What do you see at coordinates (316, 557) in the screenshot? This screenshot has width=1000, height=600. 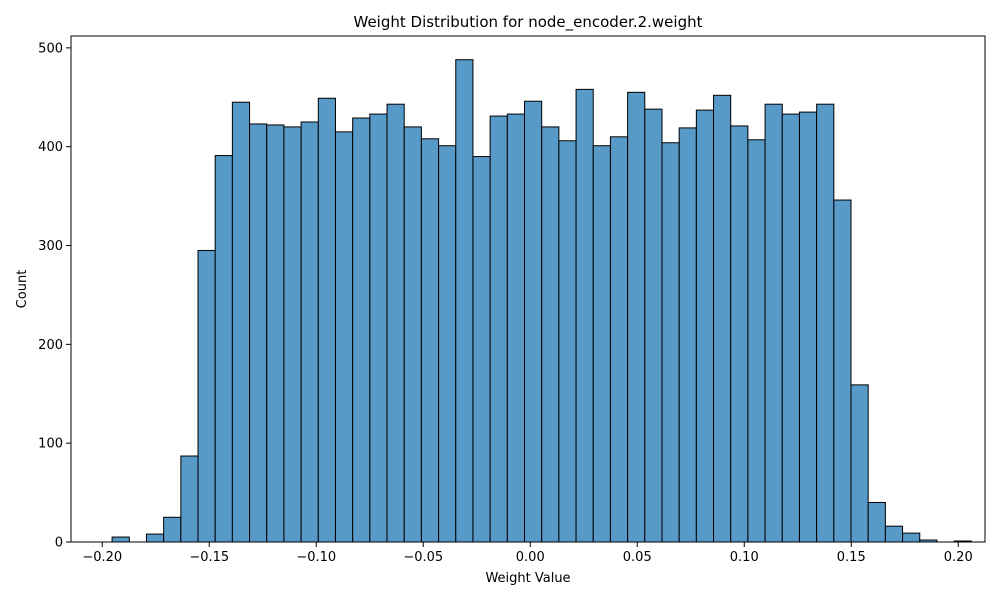 I see `x-tick-label: −0.10` at bounding box center [316, 557].